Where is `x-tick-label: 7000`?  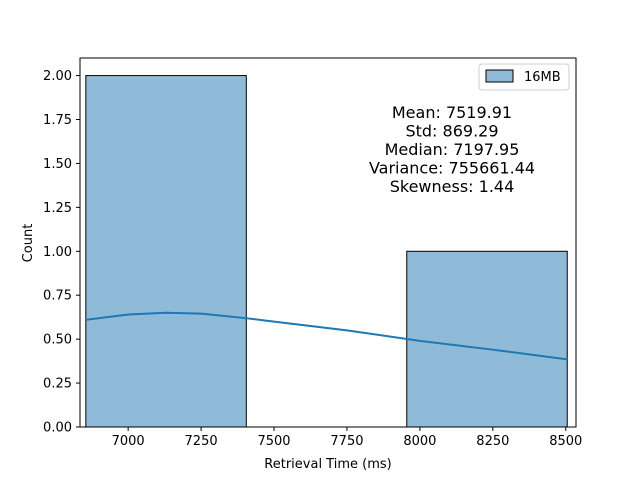 x-tick-label: 7000 is located at coordinates (128, 441).